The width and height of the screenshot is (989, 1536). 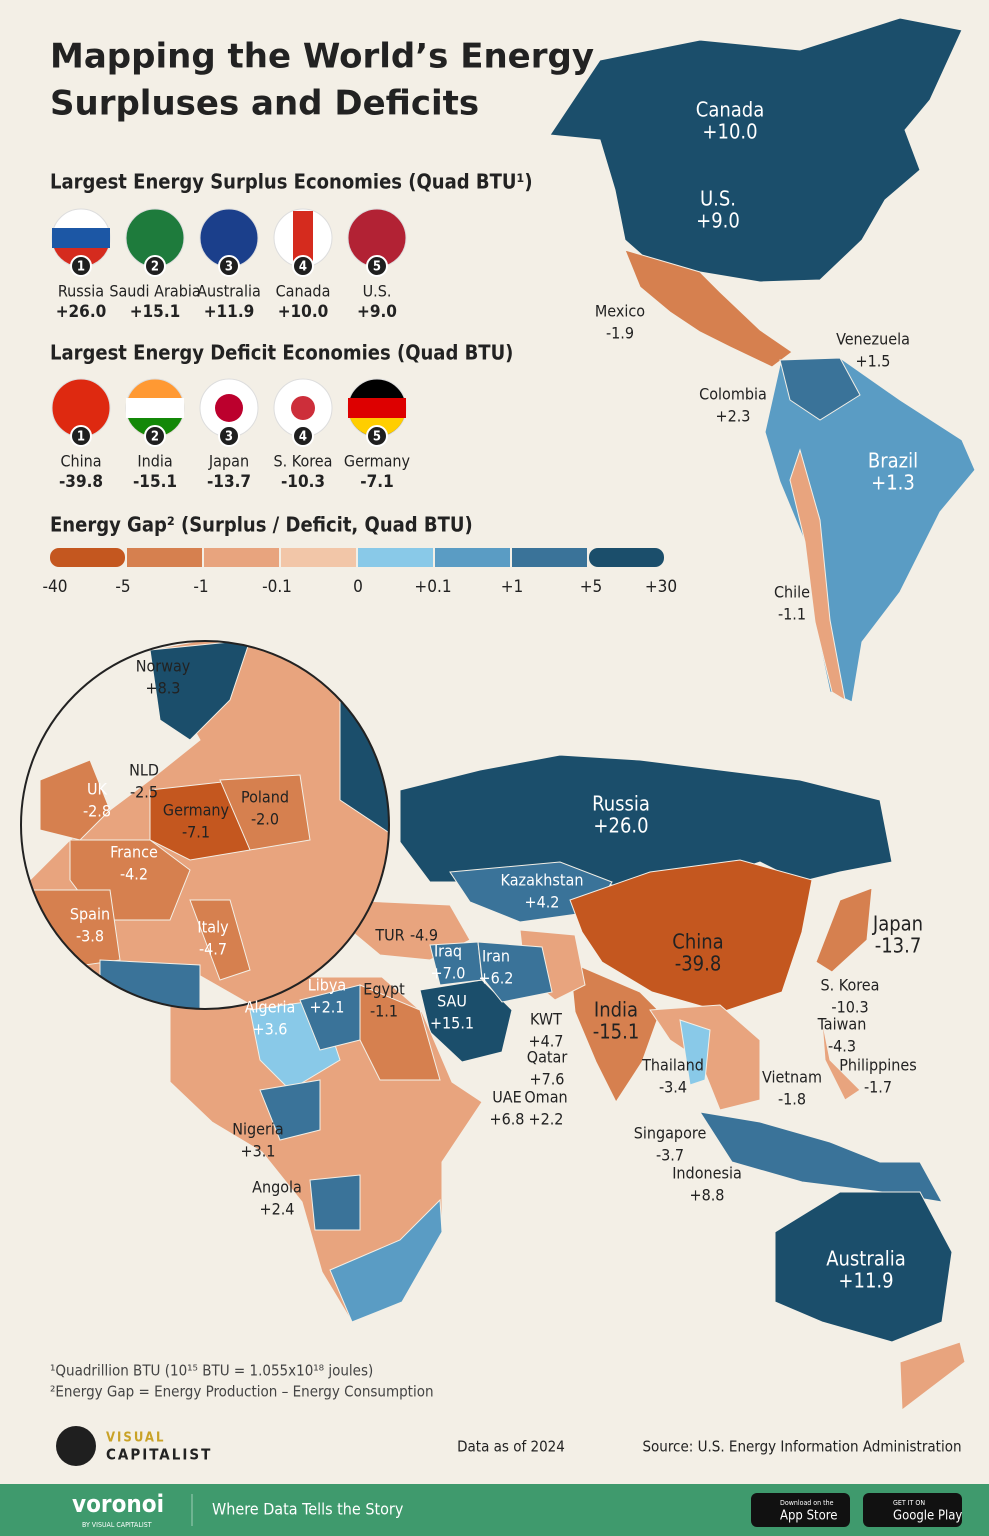 What do you see at coordinates (327, 985) in the screenshot?
I see `text: Libya` at bounding box center [327, 985].